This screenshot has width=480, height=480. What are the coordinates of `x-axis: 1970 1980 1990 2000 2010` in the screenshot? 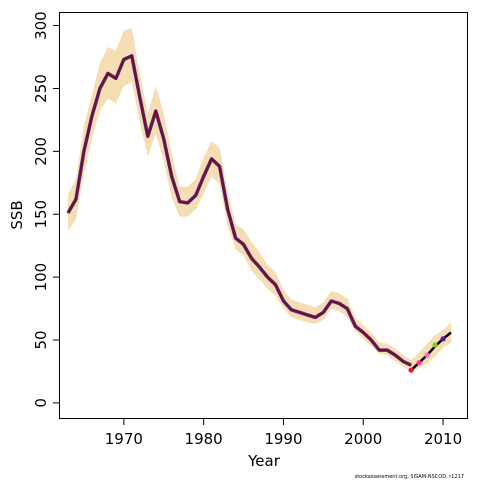 It's located at (283, 433).